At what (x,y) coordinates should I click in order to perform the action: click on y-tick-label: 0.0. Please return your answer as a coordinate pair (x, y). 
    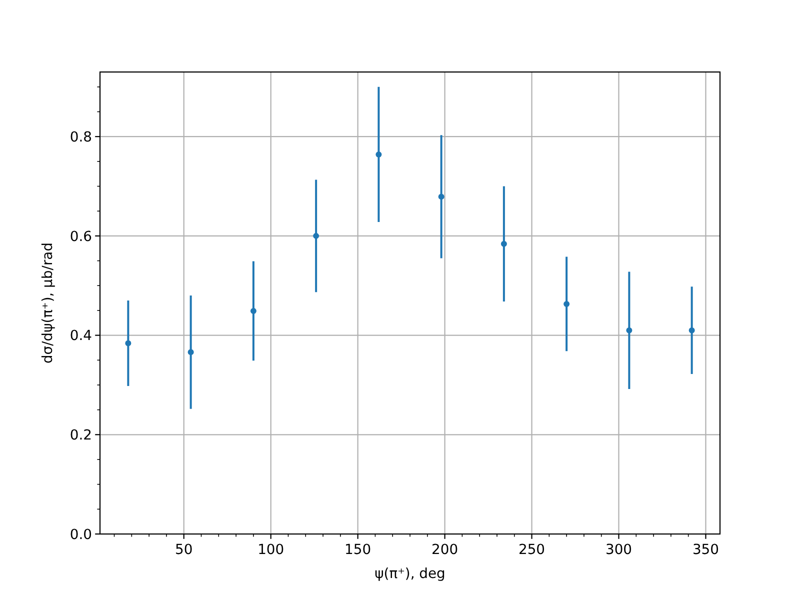
    Looking at the image, I should click on (81, 534).